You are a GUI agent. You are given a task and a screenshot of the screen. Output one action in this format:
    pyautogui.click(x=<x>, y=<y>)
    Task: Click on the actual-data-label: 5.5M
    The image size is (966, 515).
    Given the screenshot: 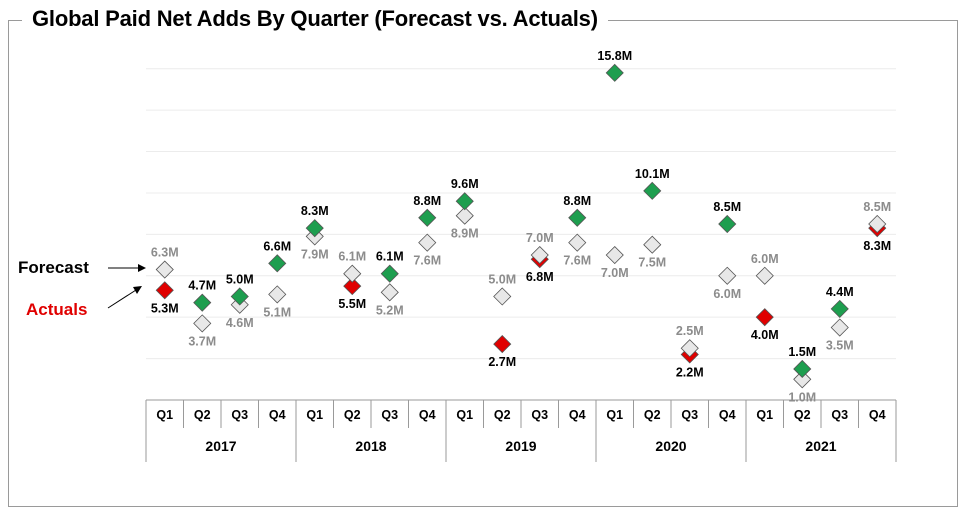 What is the action you would take?
    pyautogui.click(x=352, y=304)
    